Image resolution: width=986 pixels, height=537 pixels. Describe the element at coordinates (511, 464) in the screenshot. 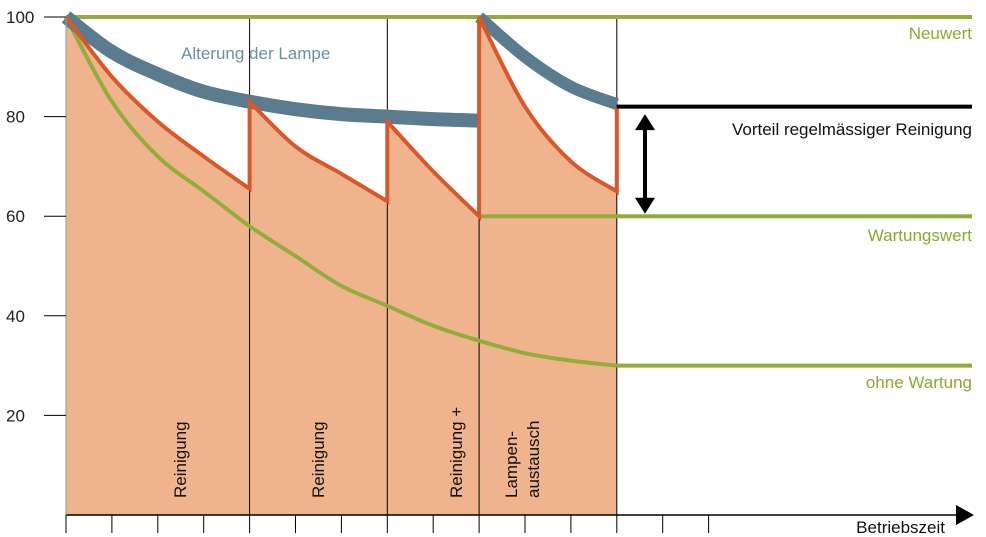

I see `event-label-lampen: Lampen-` at that location.